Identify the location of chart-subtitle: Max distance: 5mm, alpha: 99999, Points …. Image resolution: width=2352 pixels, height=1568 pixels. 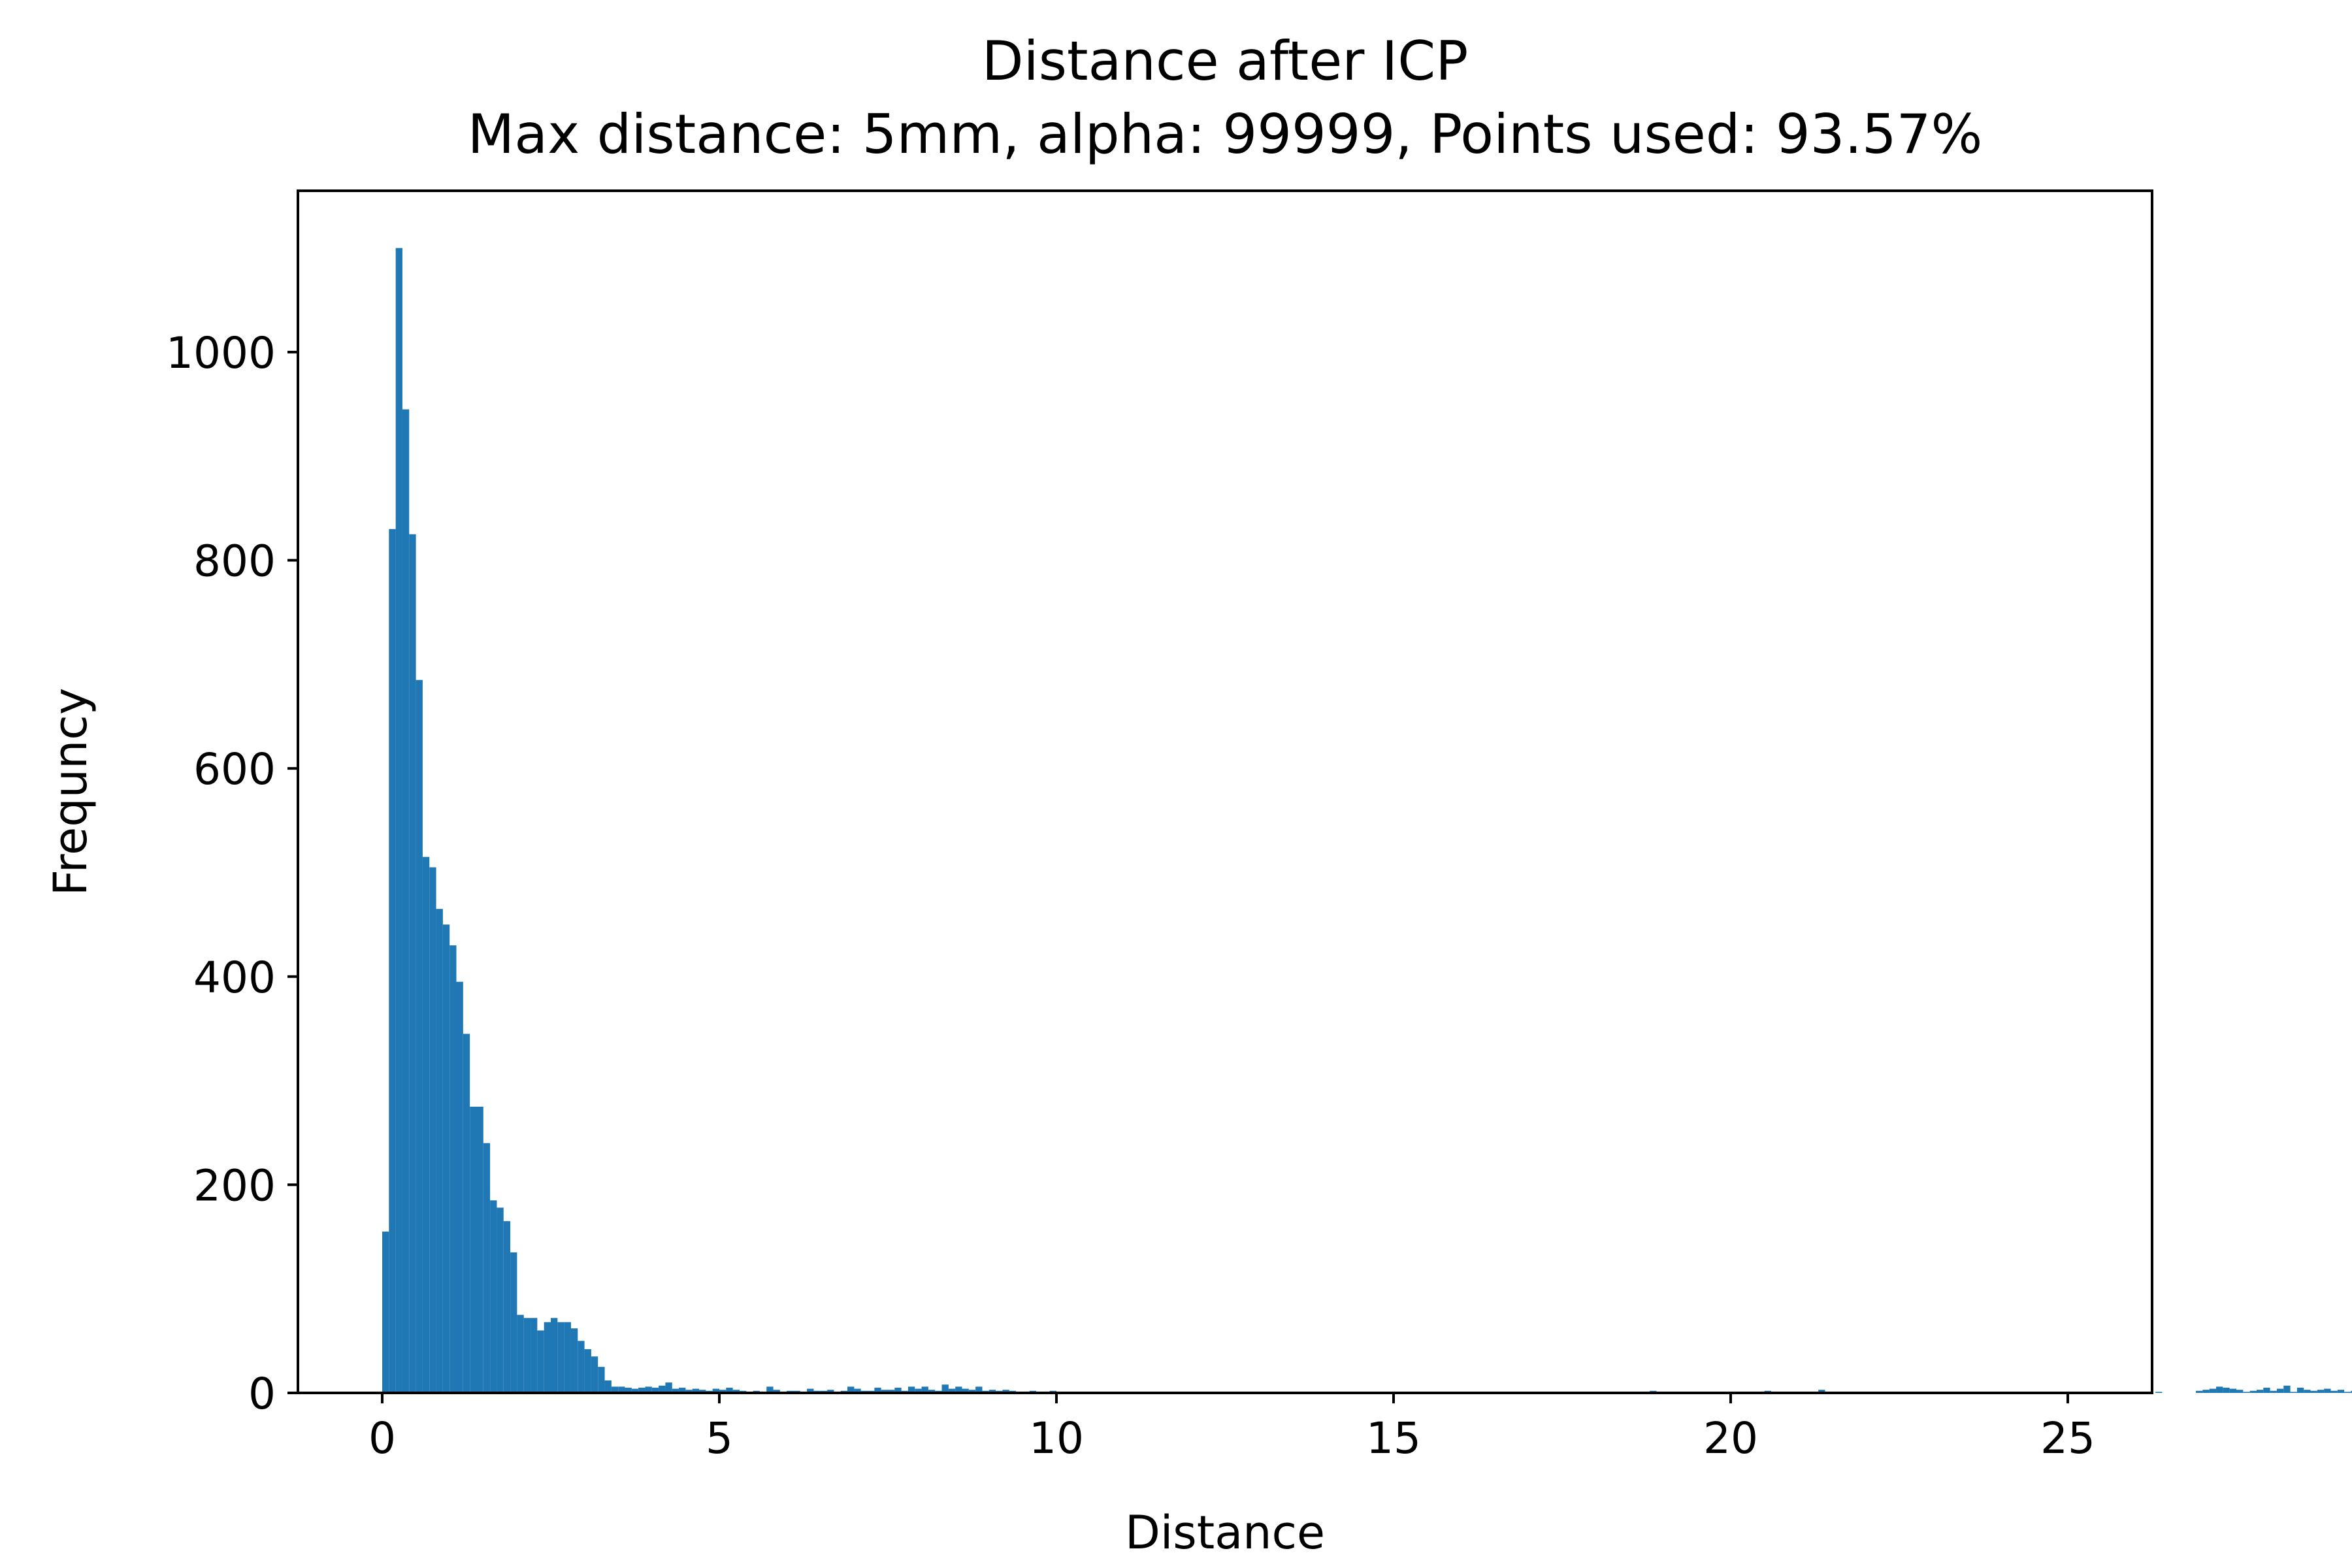
(1225, 134).